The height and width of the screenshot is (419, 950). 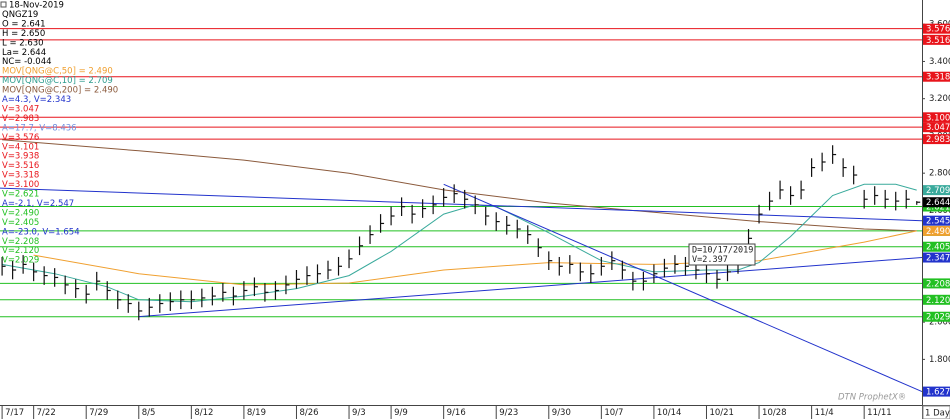 What do you see at coordinates (24, 53) in the screenshot?
I see `header-line: La= 2.644` at bounding box center [24, 53].